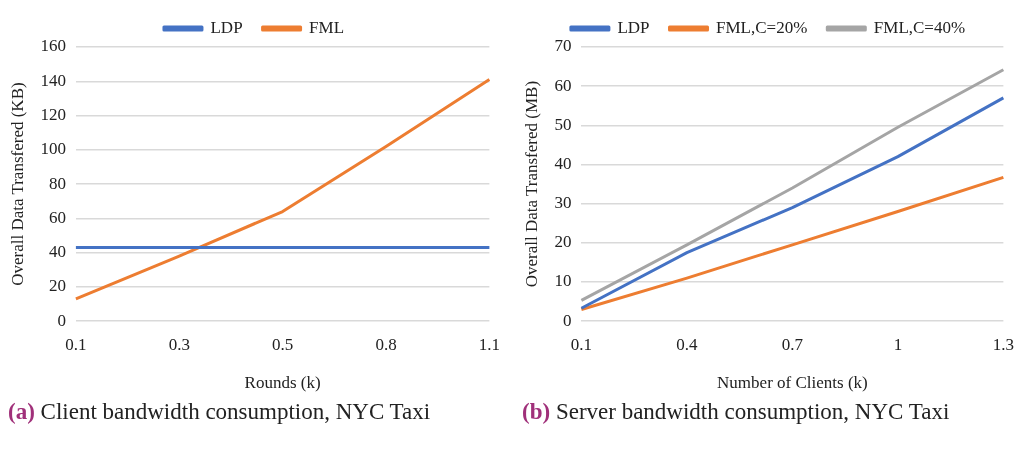 The image size is (1028, 469). I want to click on y-tick-label: 10, so click(563, 281).